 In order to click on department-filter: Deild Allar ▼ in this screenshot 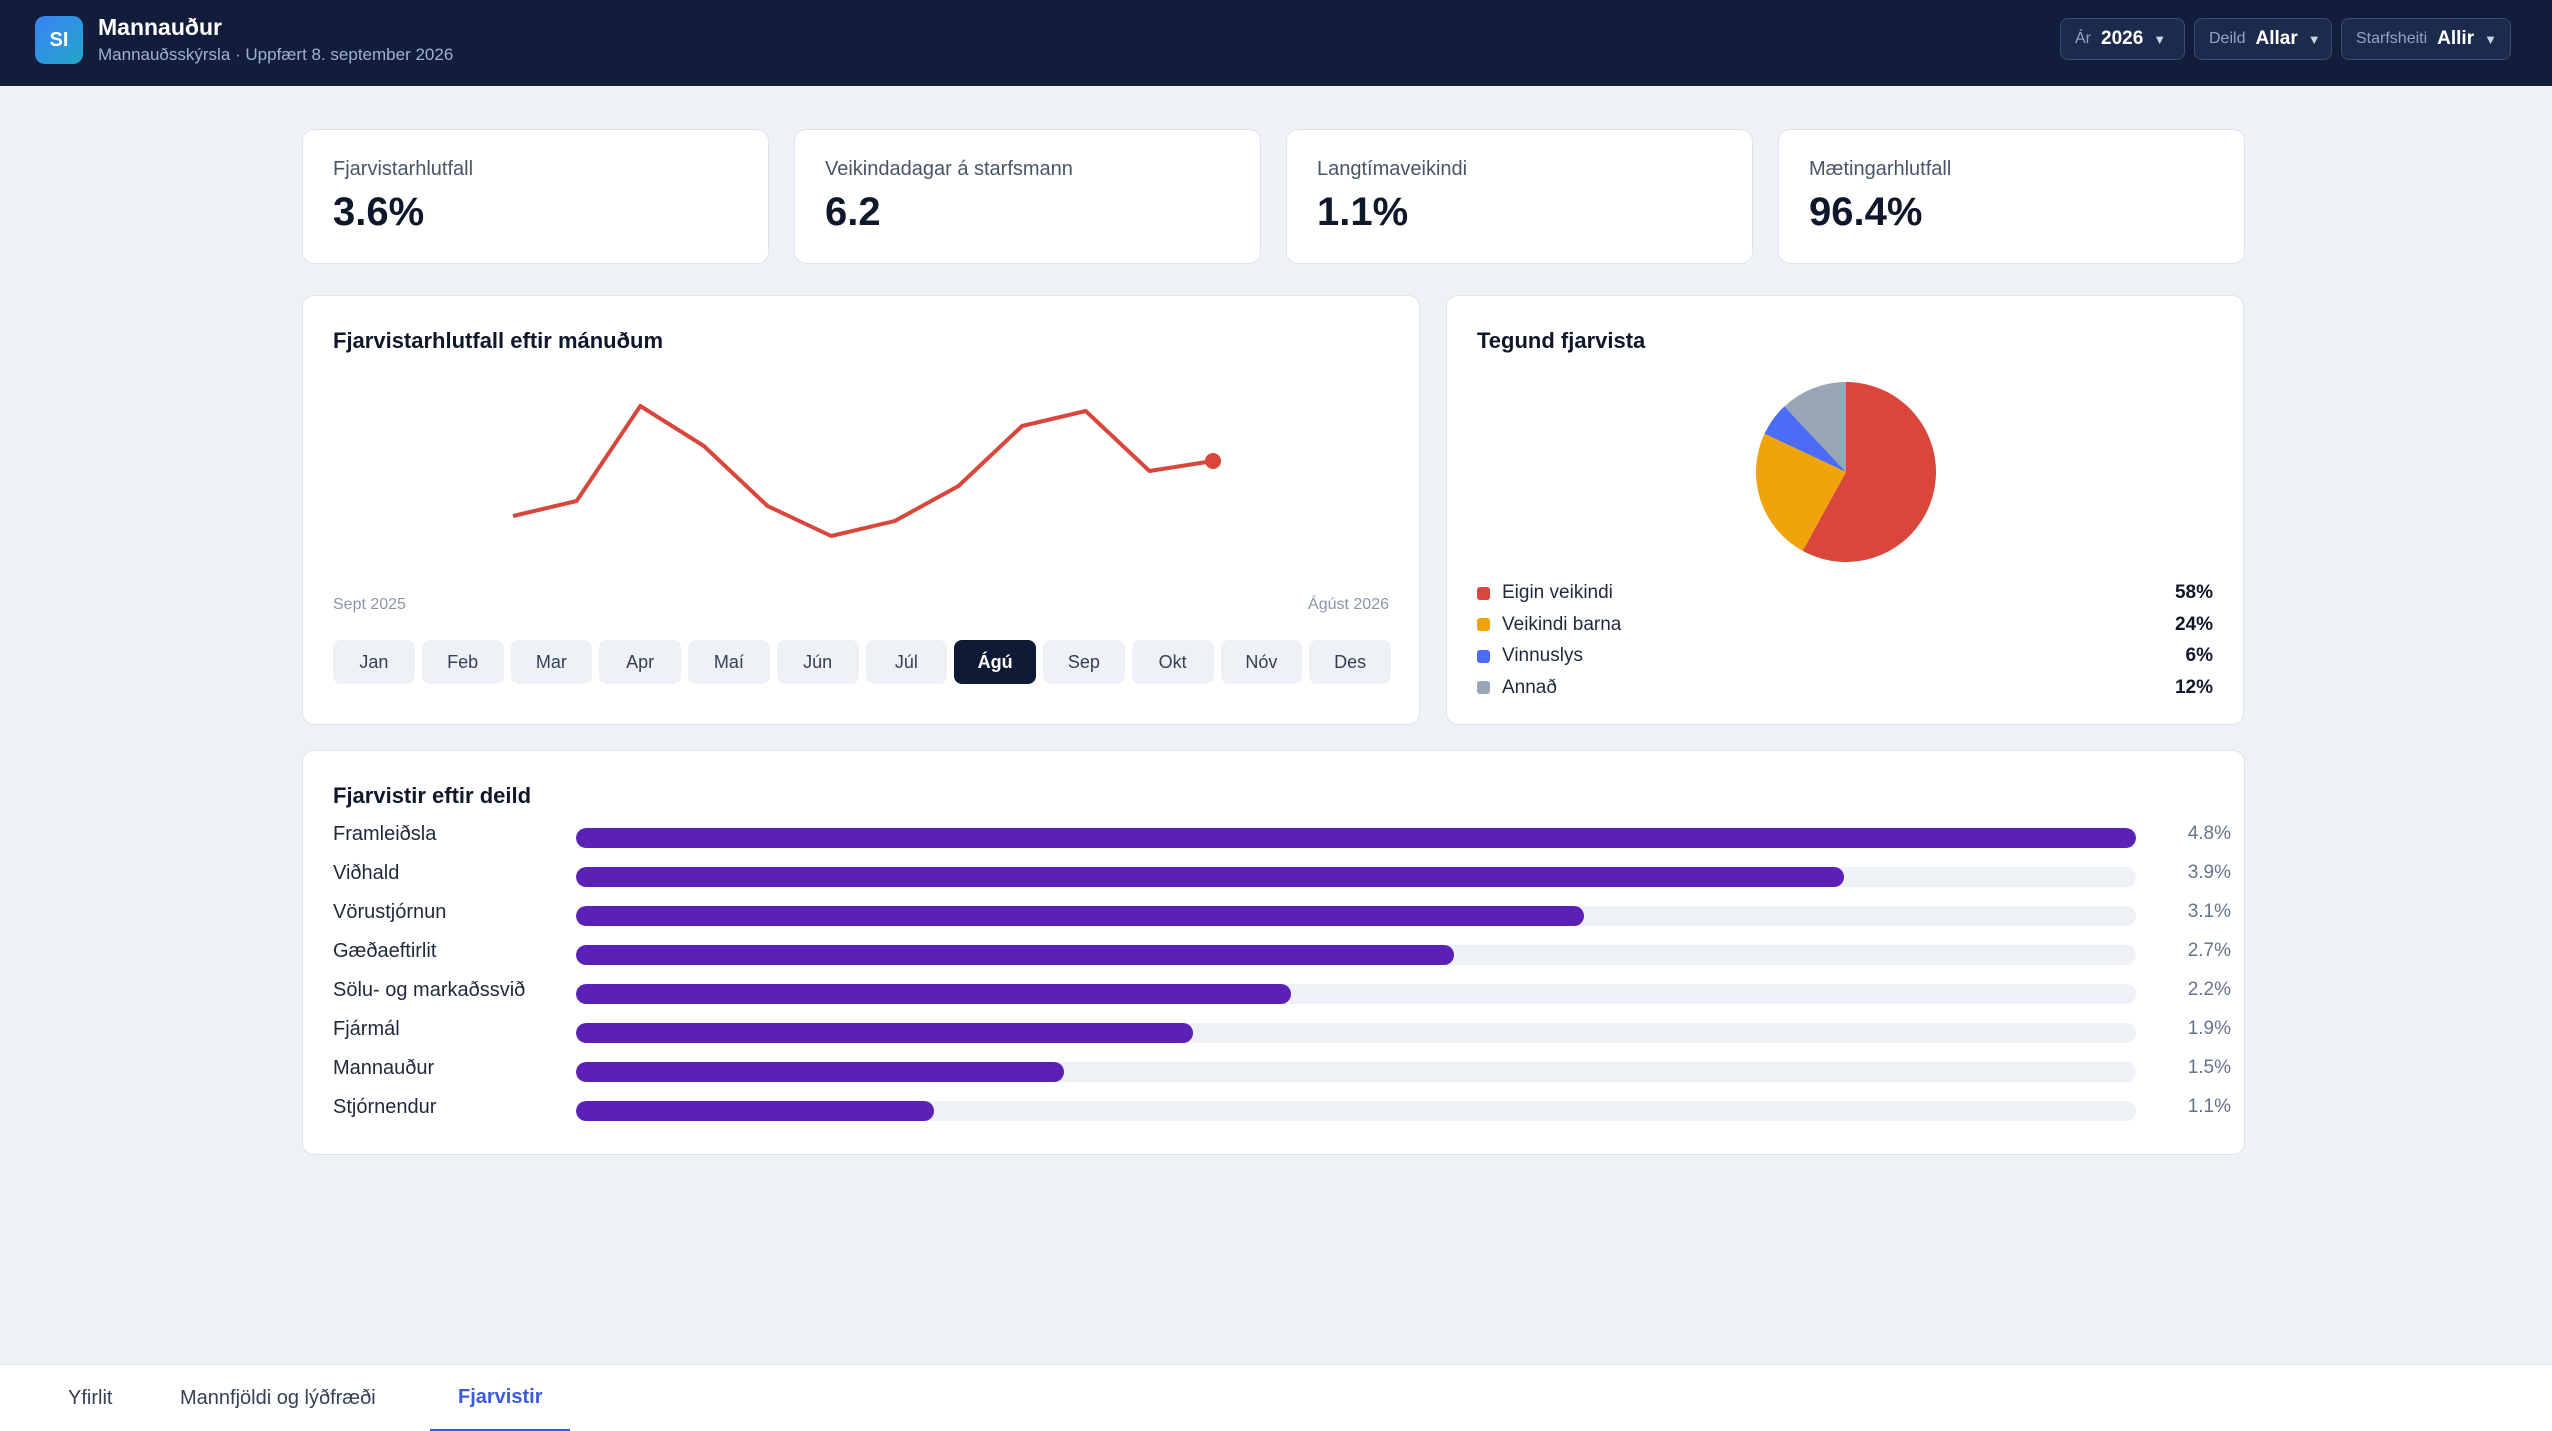, I will do `click(2263, 39)`.